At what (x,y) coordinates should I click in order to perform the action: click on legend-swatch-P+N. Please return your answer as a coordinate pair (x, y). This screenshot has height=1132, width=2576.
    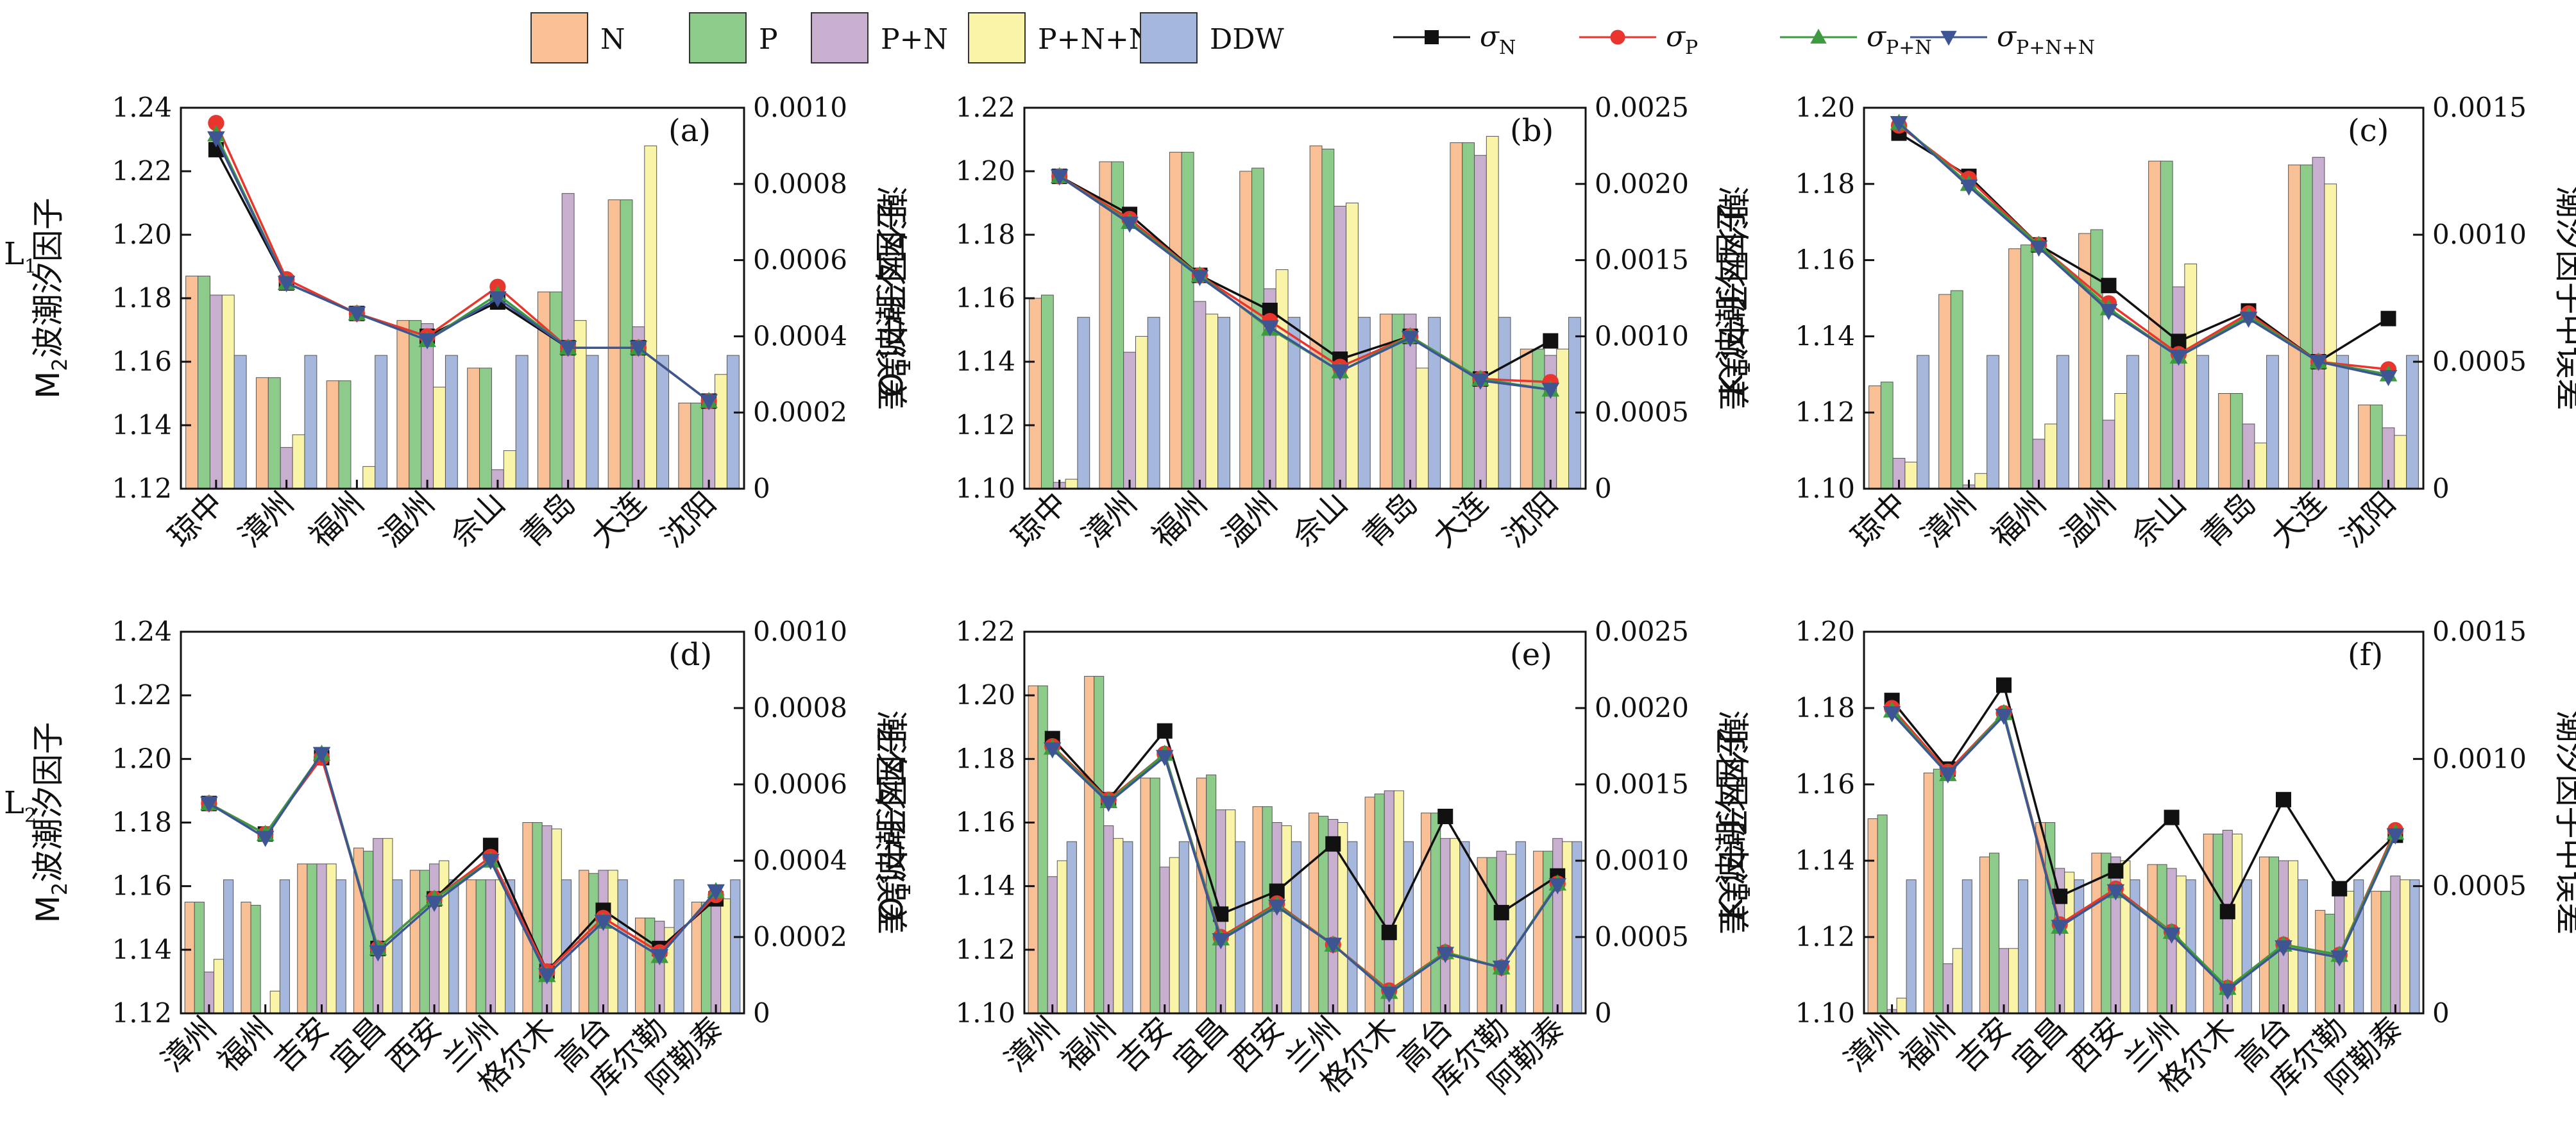
    Looking at the image, I should click on (840, 37).